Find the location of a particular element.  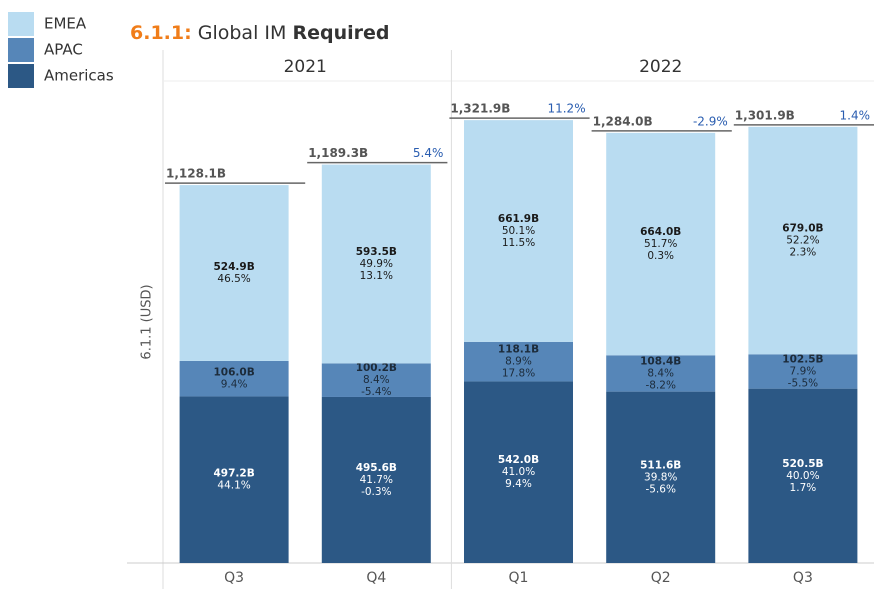

hare-labels: 39.8% is located at coordinates (660, 477).